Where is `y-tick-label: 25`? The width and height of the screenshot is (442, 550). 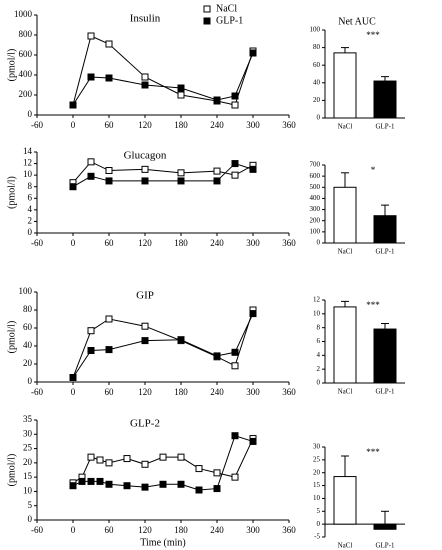
y-tick-label: 25 is located at coordinates (28, 448).